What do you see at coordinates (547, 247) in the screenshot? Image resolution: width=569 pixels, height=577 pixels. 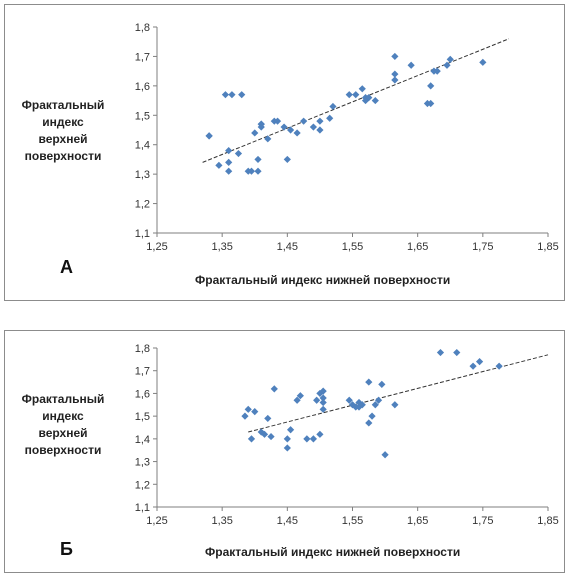 I see `x-tick-label: 1,85` at bounding box center [547, 247].